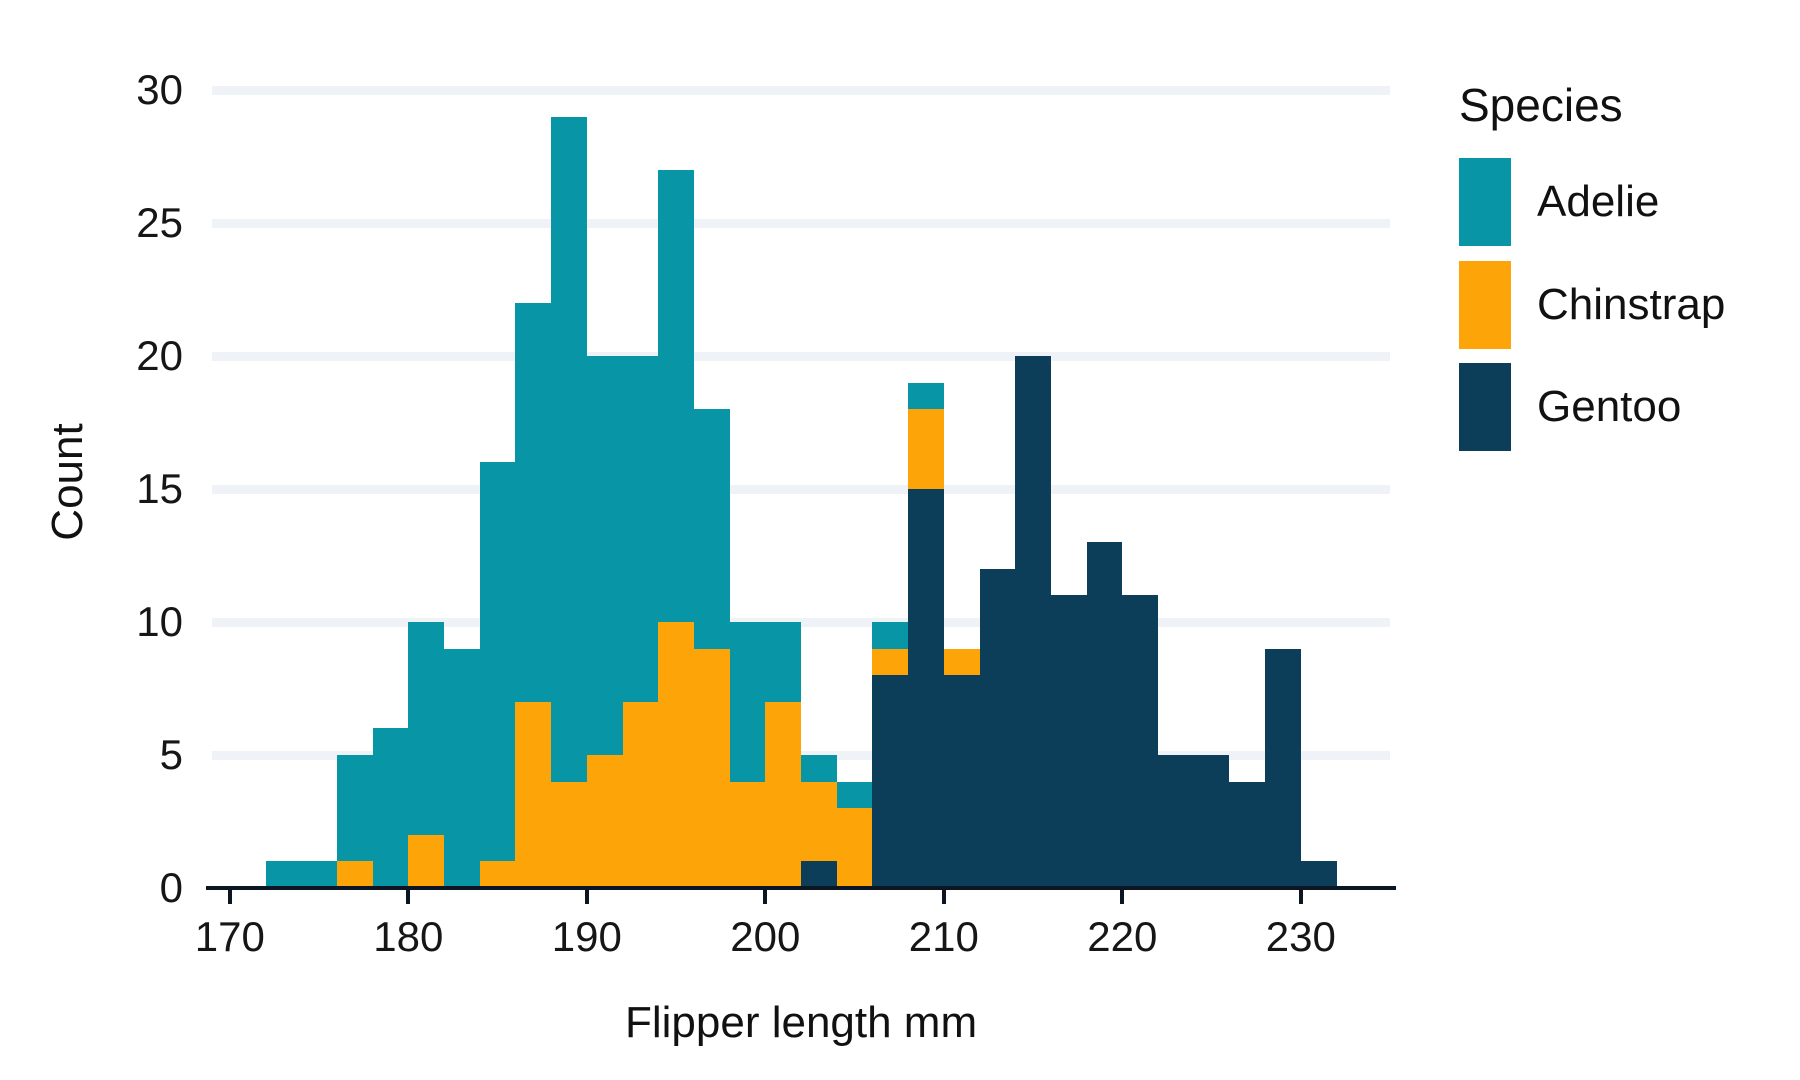 This screenshot has height=1080, width=1800. Describe the element at coordinates (801, 1022) in the screenshot. I see `x-axis-title: Flipper length mm` at that location.